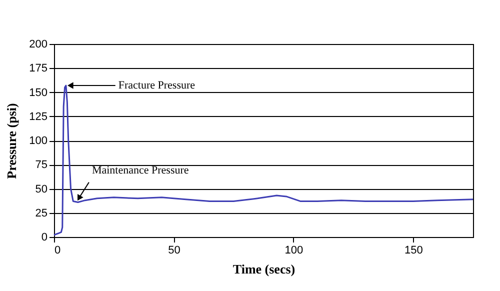 The width and height of the screenshot is (500, 291). Describe the element at coordinates (57, 250) in the screenshot. I see `x-tick-label: 0` at that location.